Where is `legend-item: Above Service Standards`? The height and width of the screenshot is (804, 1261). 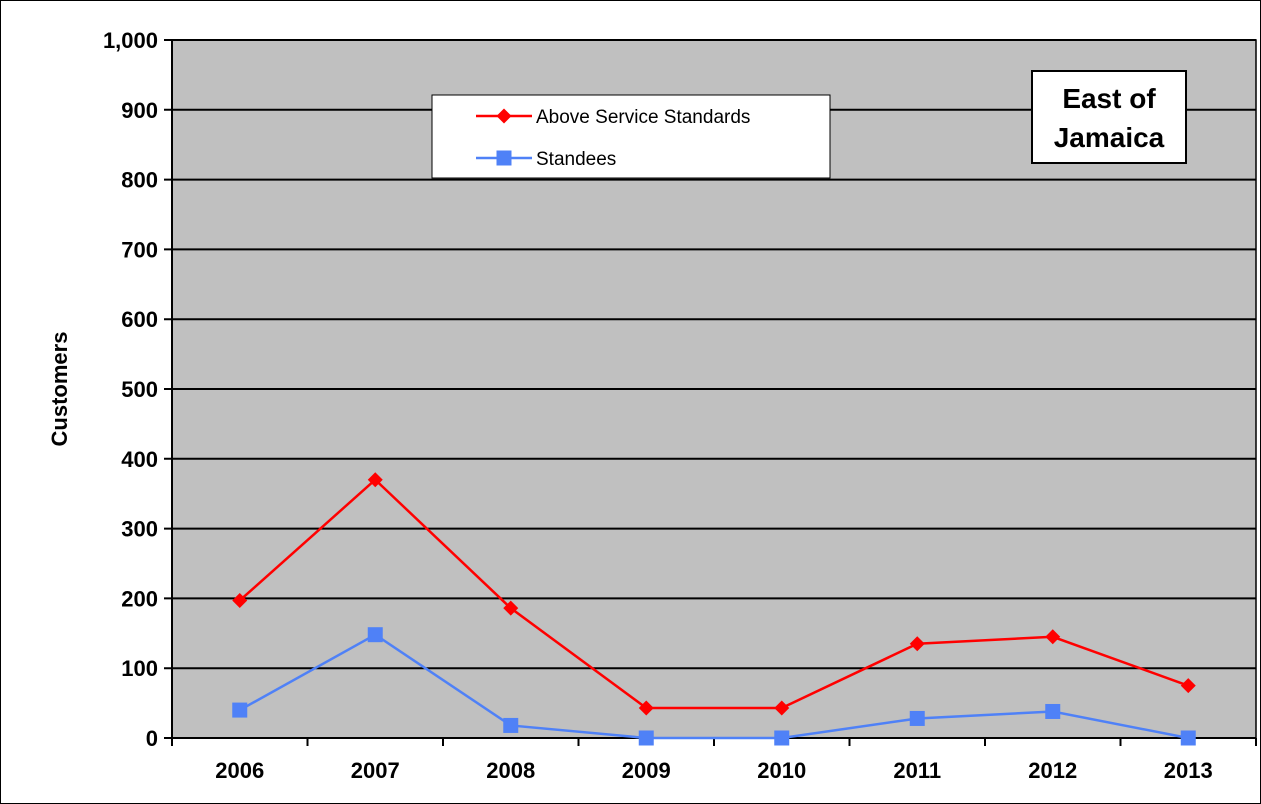 legend-item: Above Service Standards is located at coordinates (613, 117).